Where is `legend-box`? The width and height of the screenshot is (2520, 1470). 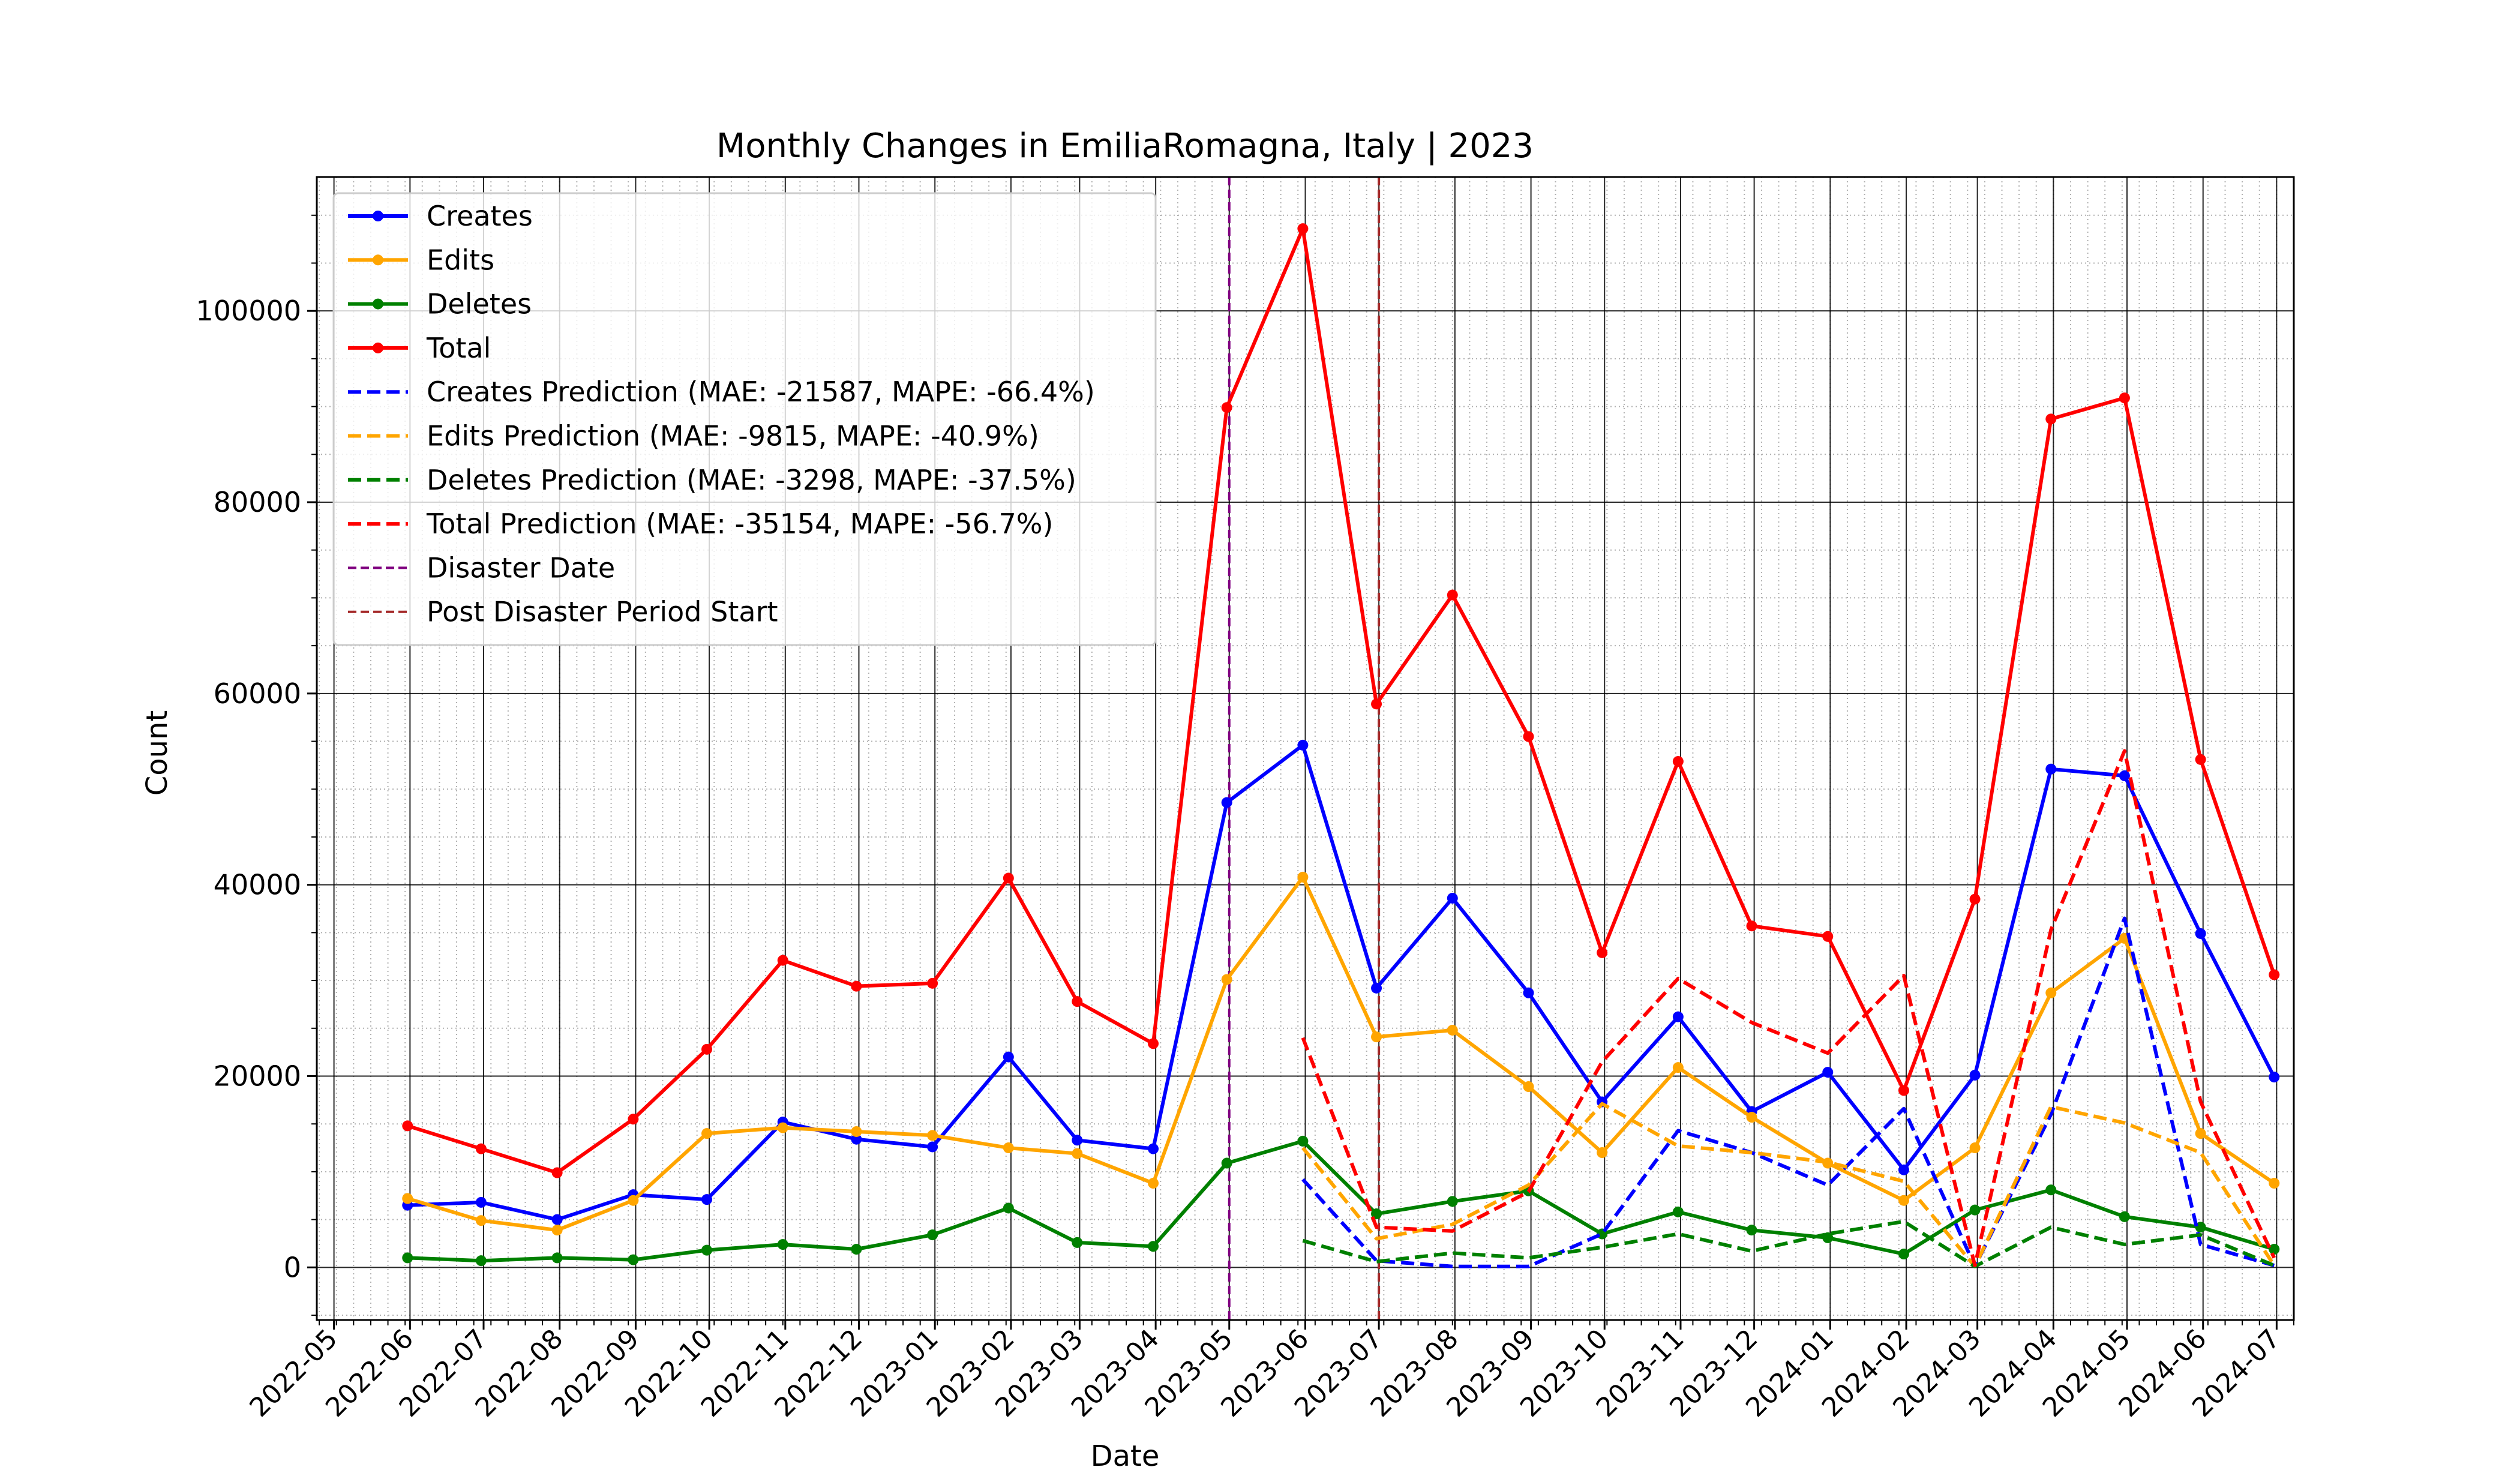 legend-box is located at coordinates (745, 419).